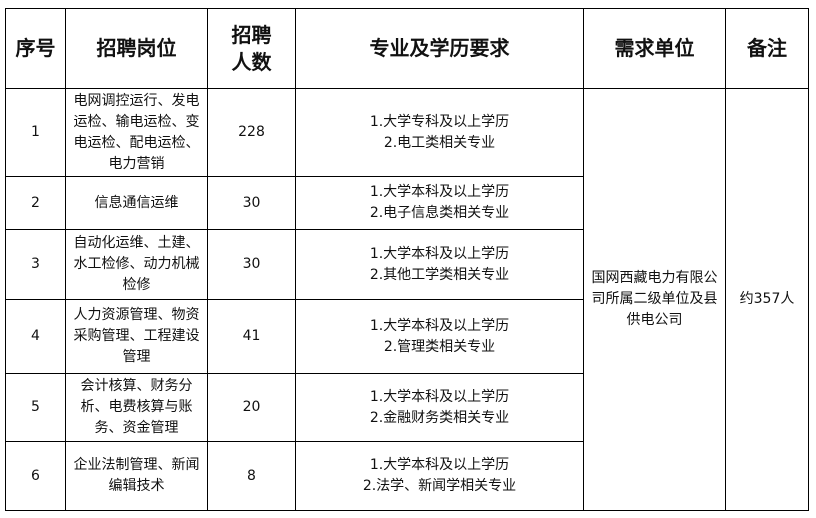 The image size is (816, 518). Describe the element at coordinates (251, 48) in the screenshot. I see `header-count: 招聘人数` at that location.